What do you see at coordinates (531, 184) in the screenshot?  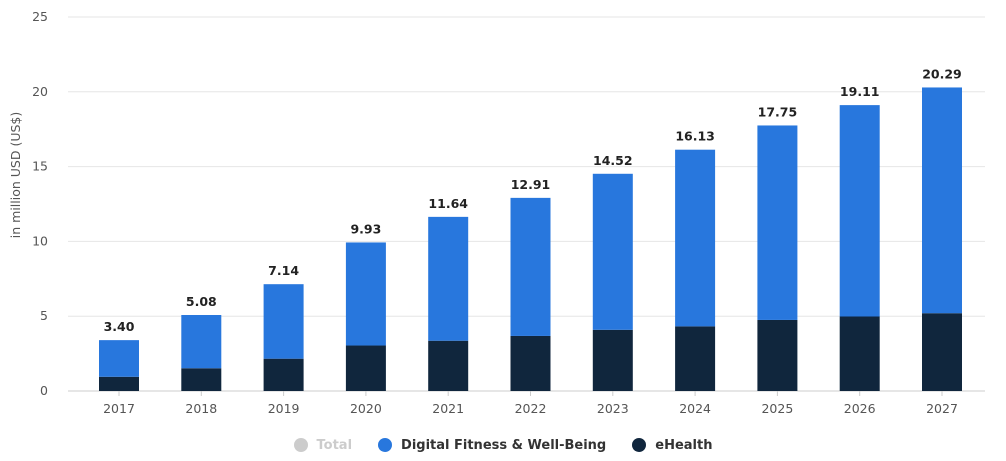 I see `total-data-label: 12.91` at bounding box center [531, 184].